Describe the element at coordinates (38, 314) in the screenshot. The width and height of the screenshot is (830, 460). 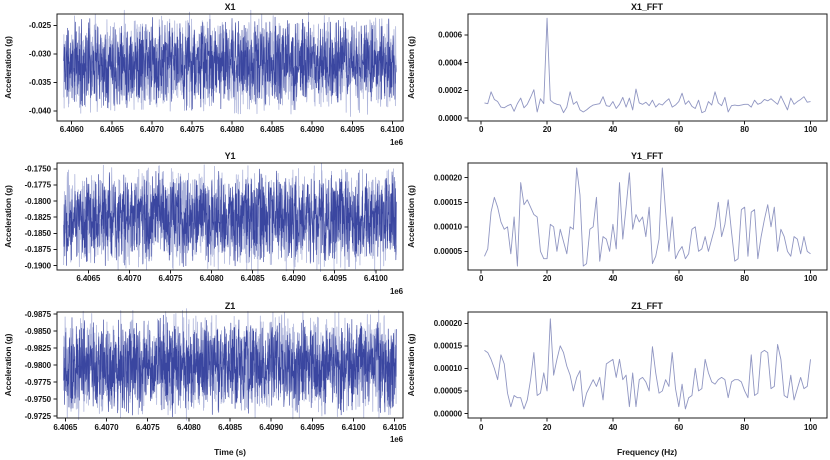
I see `y-tick-label: -0.9875` at that location.